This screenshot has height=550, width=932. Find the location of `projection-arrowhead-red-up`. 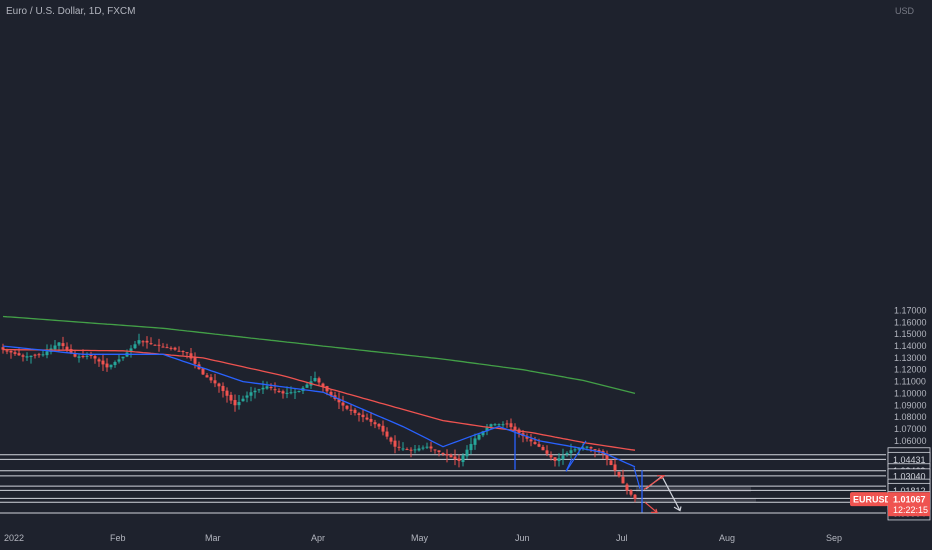

projection-arrowhead-red-up is located at coordinates (661, 477).